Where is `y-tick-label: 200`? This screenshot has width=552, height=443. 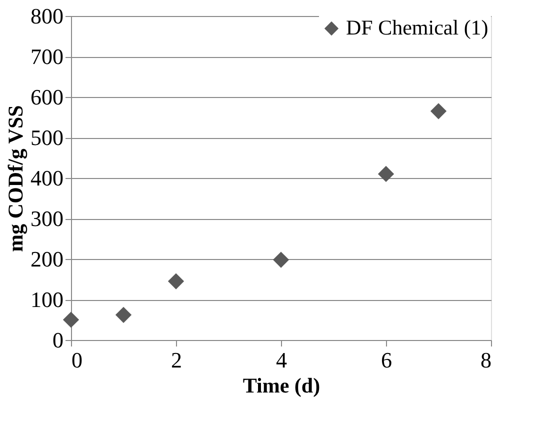
y-tick-label: 200 is located at coordinates (47, 259).